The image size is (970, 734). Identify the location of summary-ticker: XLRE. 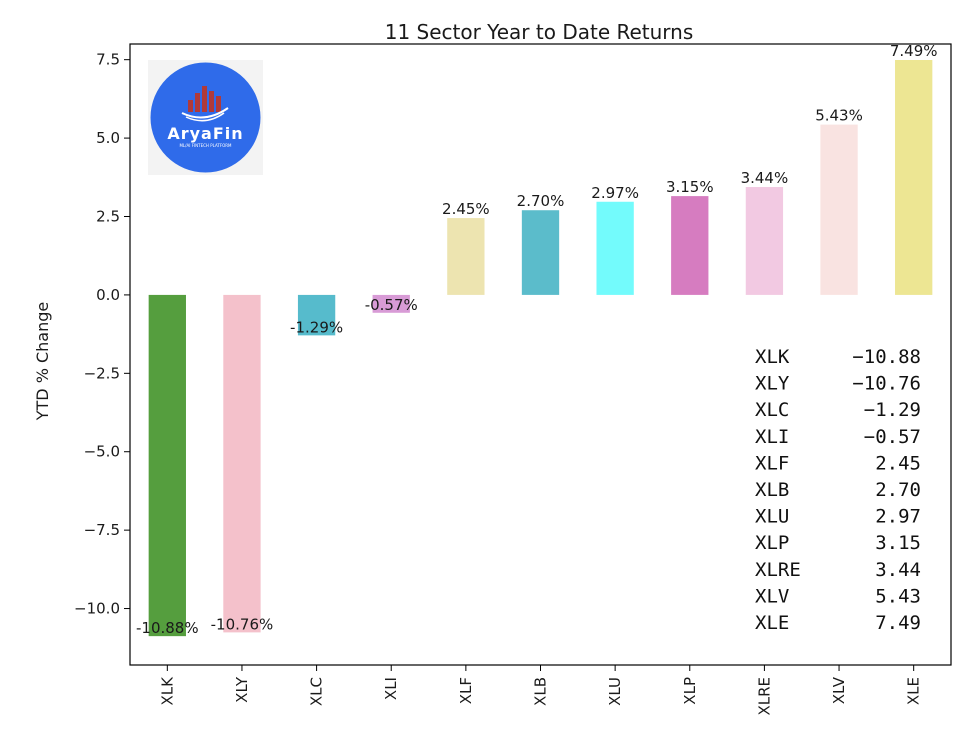
(778, 570).